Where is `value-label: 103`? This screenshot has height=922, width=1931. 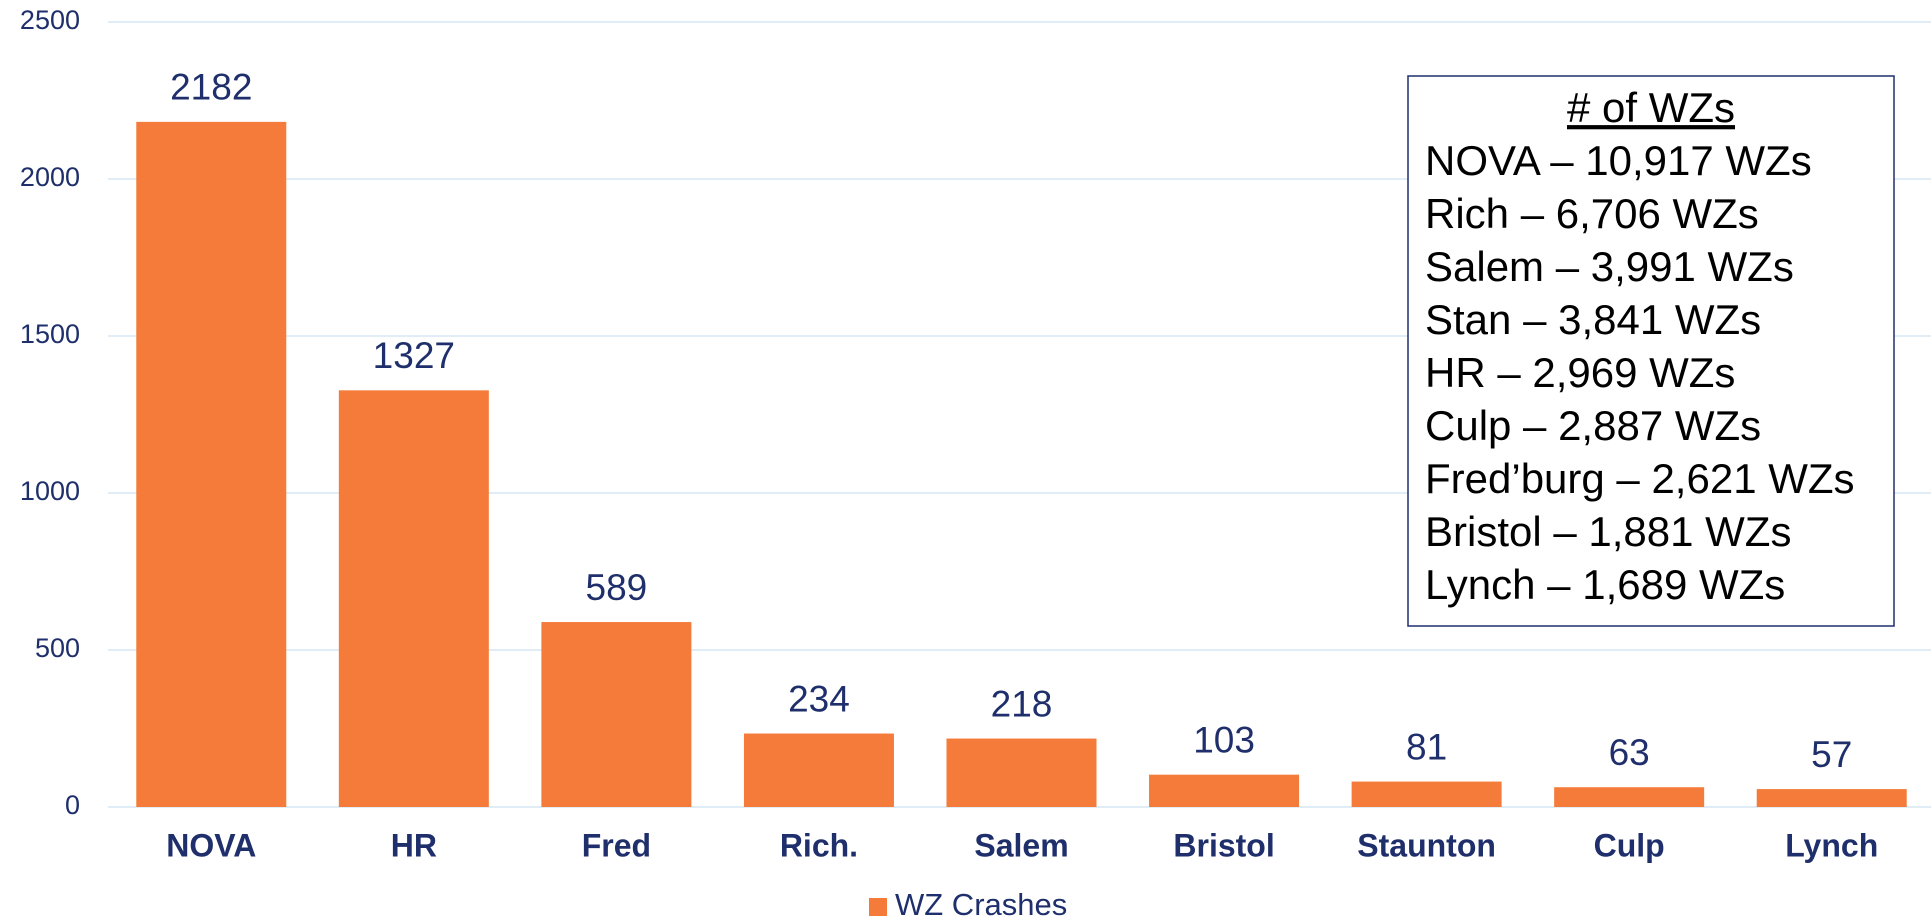 value-label: 103 is located at coordinates (1224, 739).